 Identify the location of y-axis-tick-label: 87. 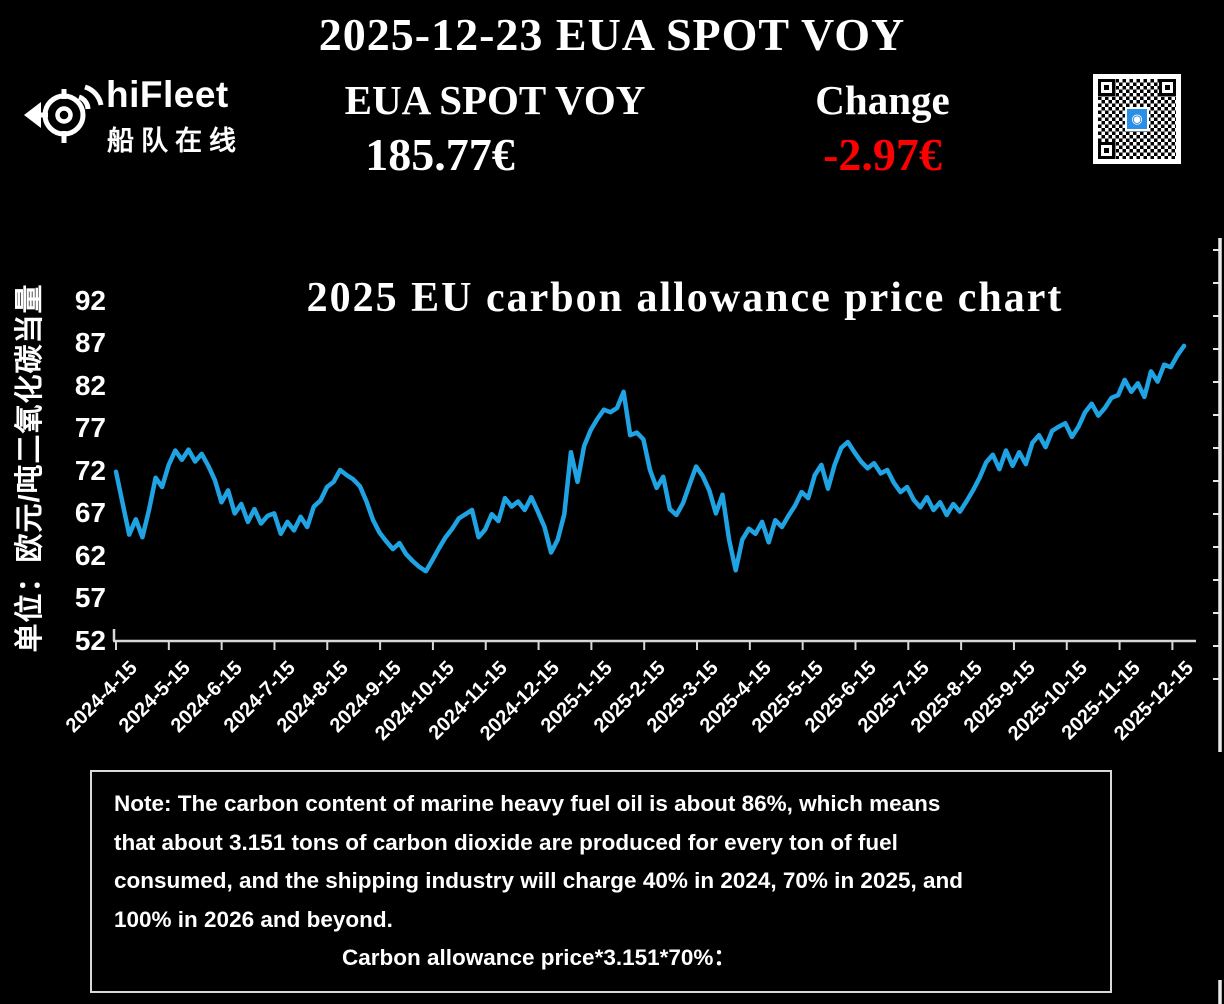
(90, 343).